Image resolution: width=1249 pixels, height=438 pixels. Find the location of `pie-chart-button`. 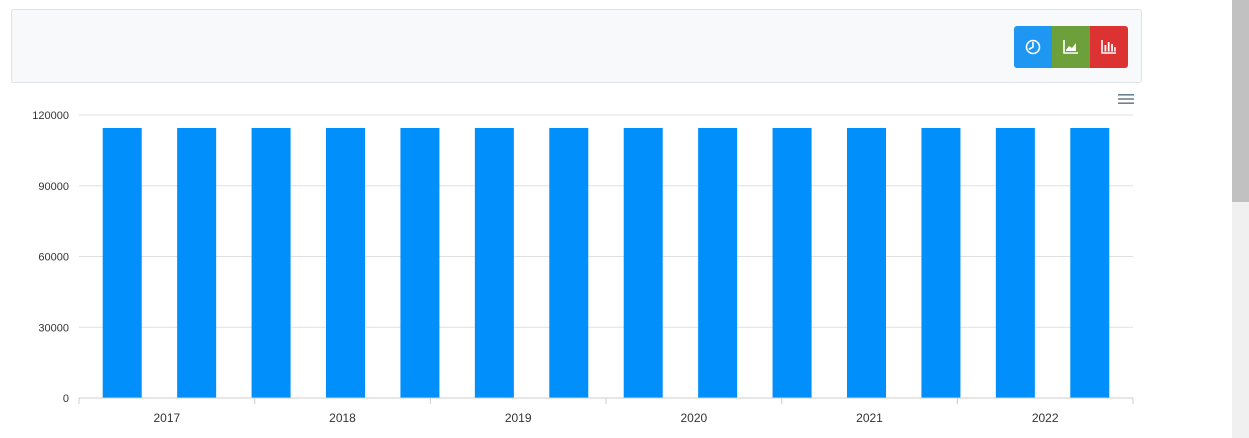

pie-chart-button is located at coordinates (1033, 47).